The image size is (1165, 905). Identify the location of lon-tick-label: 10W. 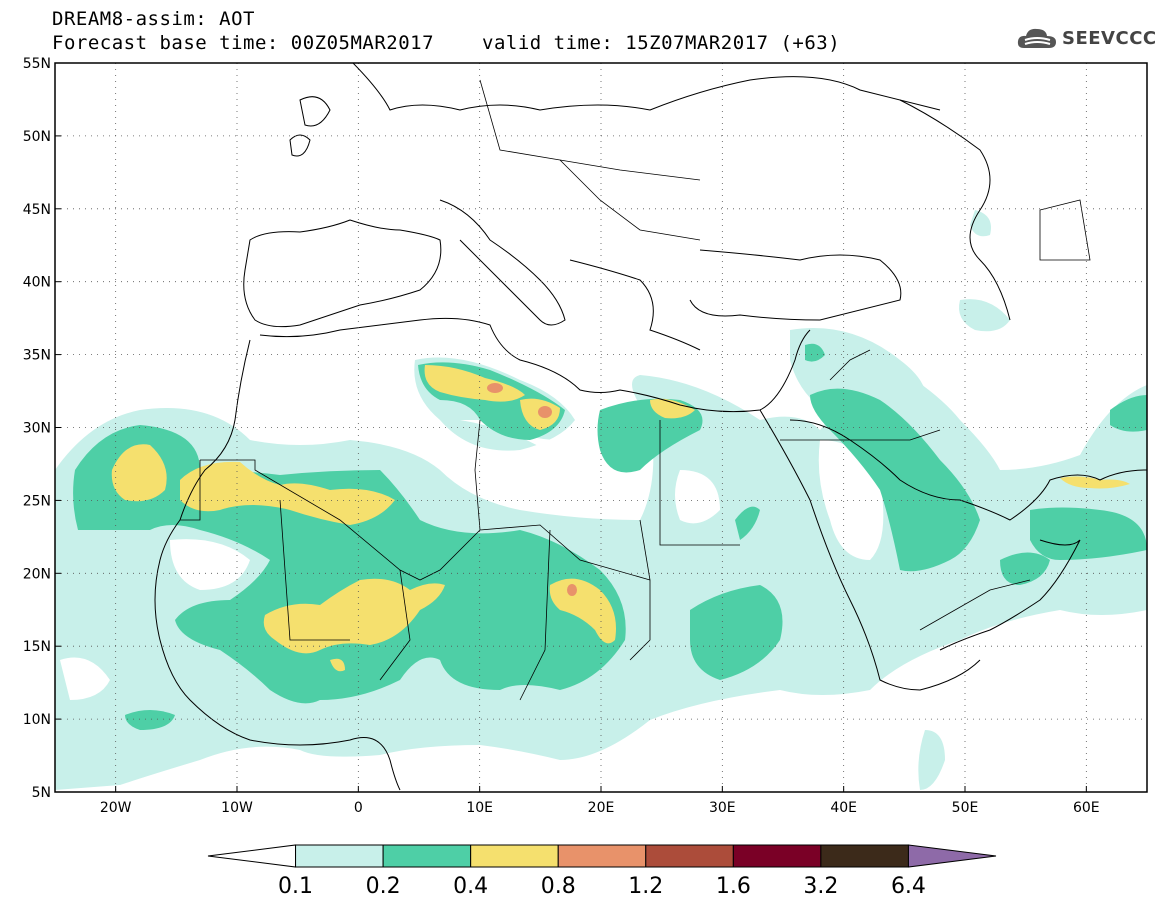
(237, 808).